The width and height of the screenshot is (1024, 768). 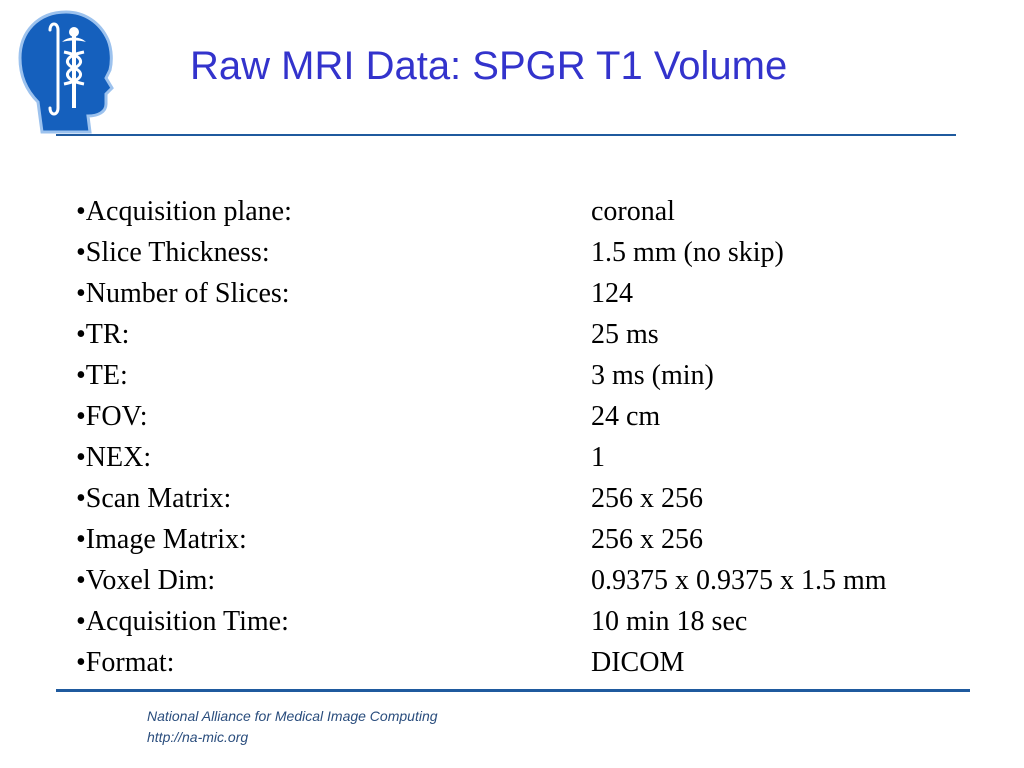 What do you see at coordinates (526, 334) in the screenshot?
I see `list-item: •TR: 25 ms` at bounding box center [526, 334].